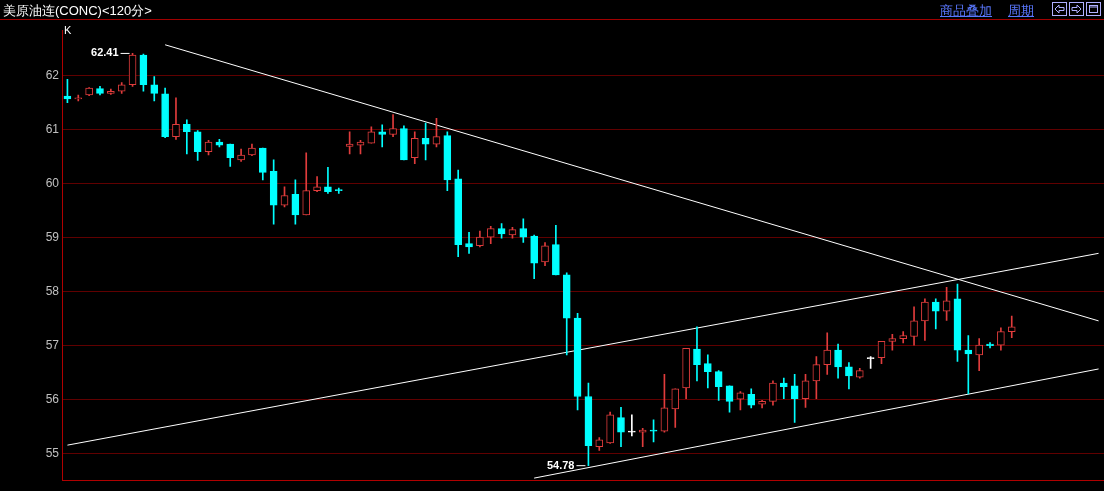  Describe the element at coordinates (966, 11) in the screenshot. I see `text: 商品叠加` at that location.